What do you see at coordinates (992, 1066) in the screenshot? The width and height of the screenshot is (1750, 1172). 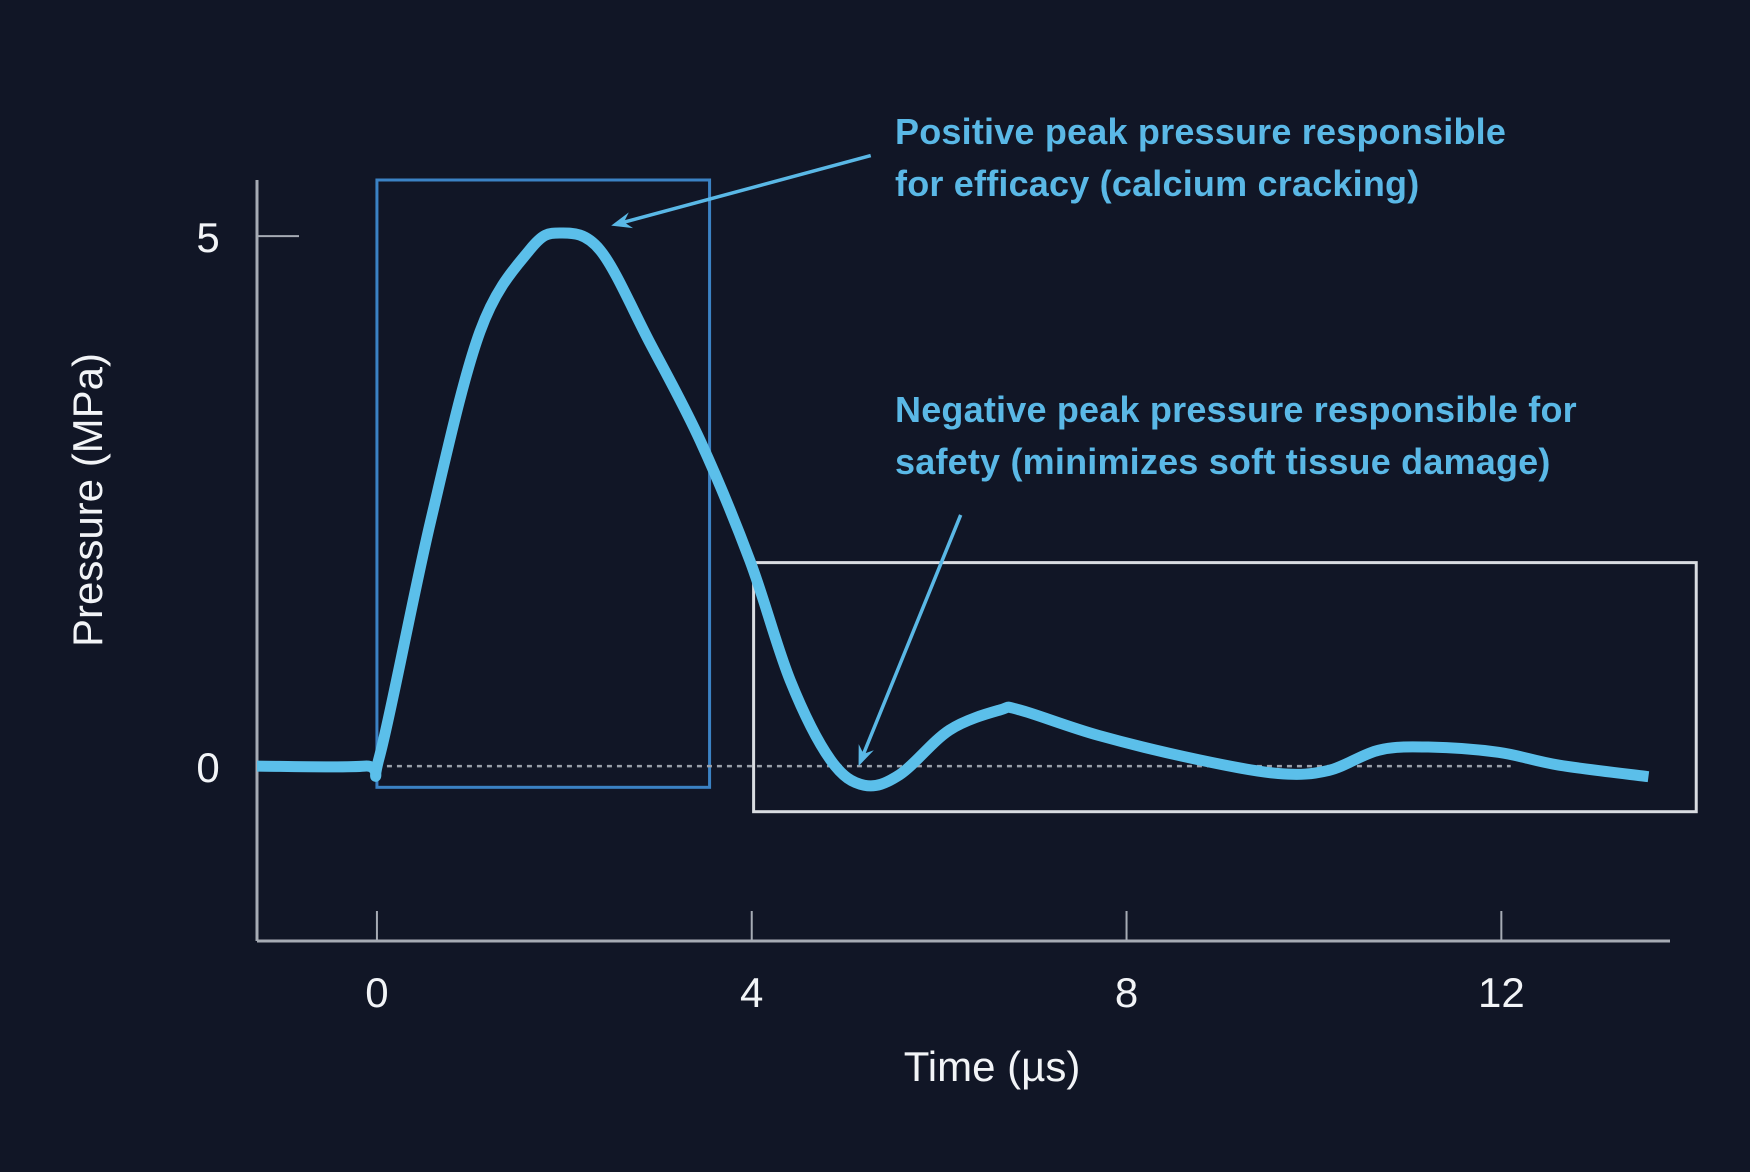 I see `x-axis-title: Time (µs)` at bounding box center [992, 1066].